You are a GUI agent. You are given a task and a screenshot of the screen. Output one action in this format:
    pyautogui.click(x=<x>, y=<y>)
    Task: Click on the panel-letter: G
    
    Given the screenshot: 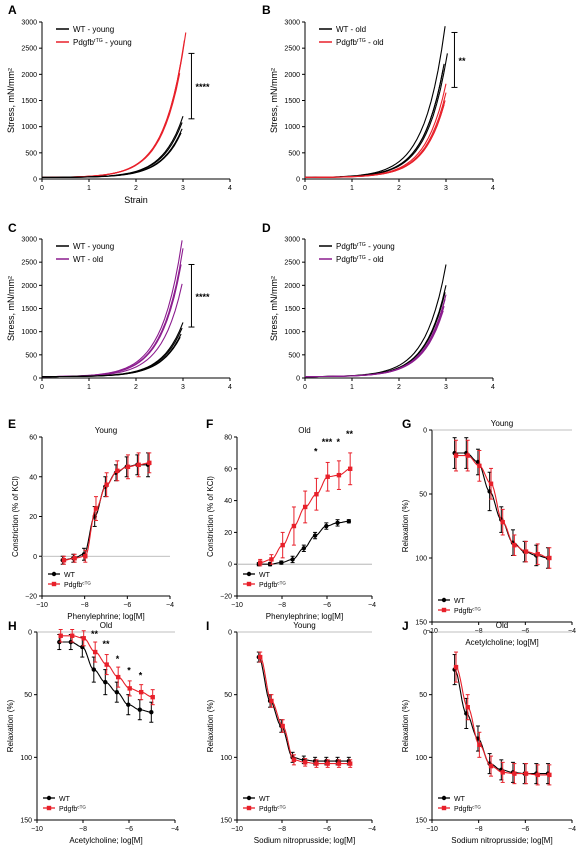 What is the action you would take?
    pyautogui.click(x=406, y=424)
    